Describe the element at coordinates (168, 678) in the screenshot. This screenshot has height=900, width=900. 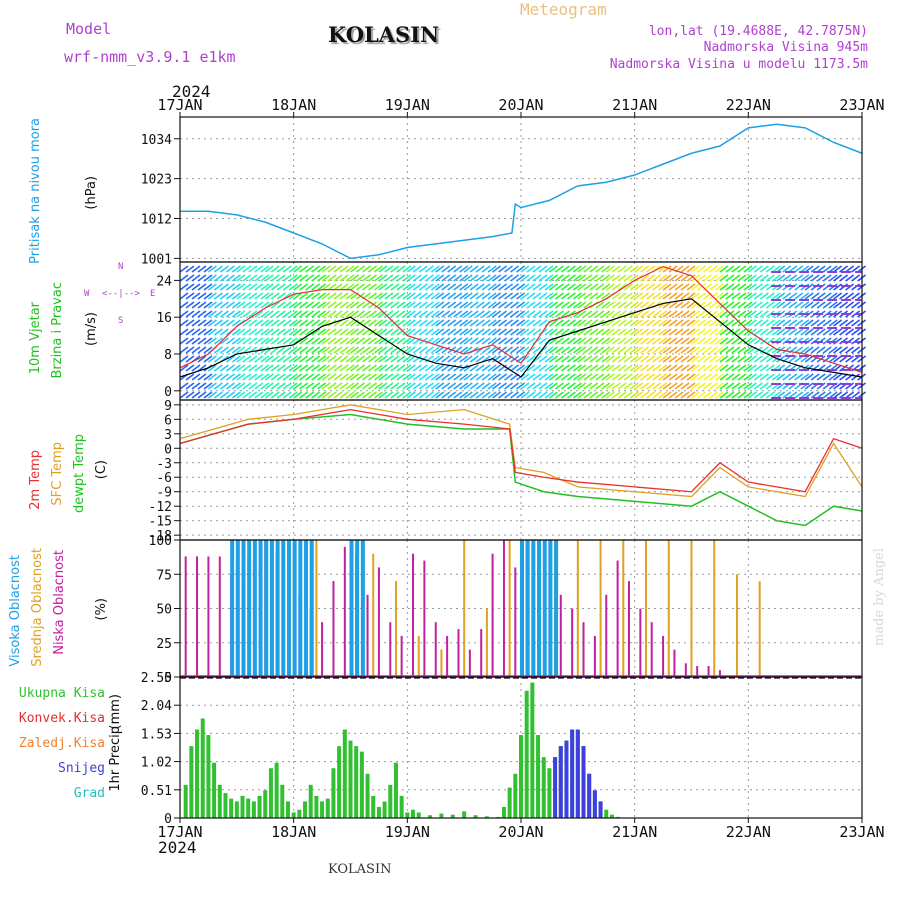
I see `y-tick-label: 0` at that location.